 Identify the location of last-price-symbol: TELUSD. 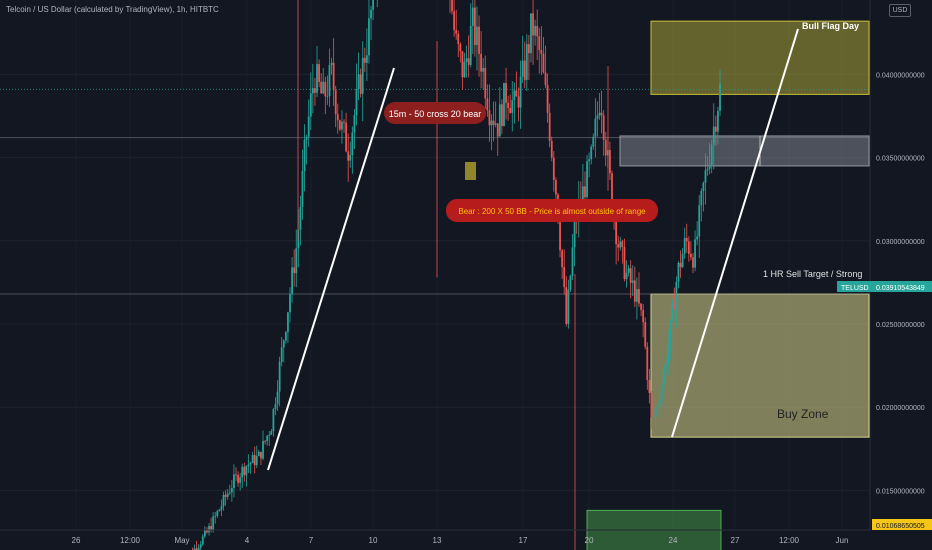
(855, 288).